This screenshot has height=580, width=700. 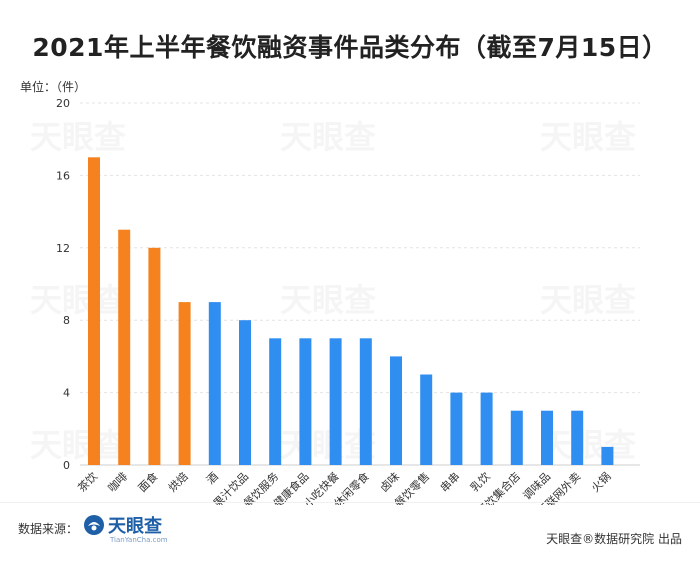 What do you see at coordinates (212, 478) in the screenshot?
I see `x-tick-label: 酒` at bounding box center [212, 478].